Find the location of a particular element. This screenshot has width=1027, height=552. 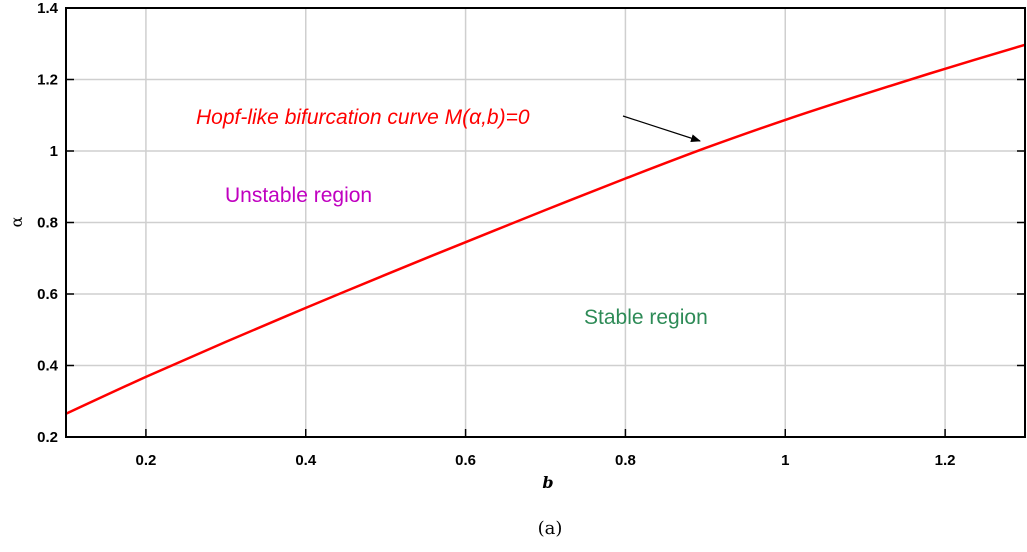

unstable-region-label: Unstable region is located at coordinates (298, 195).